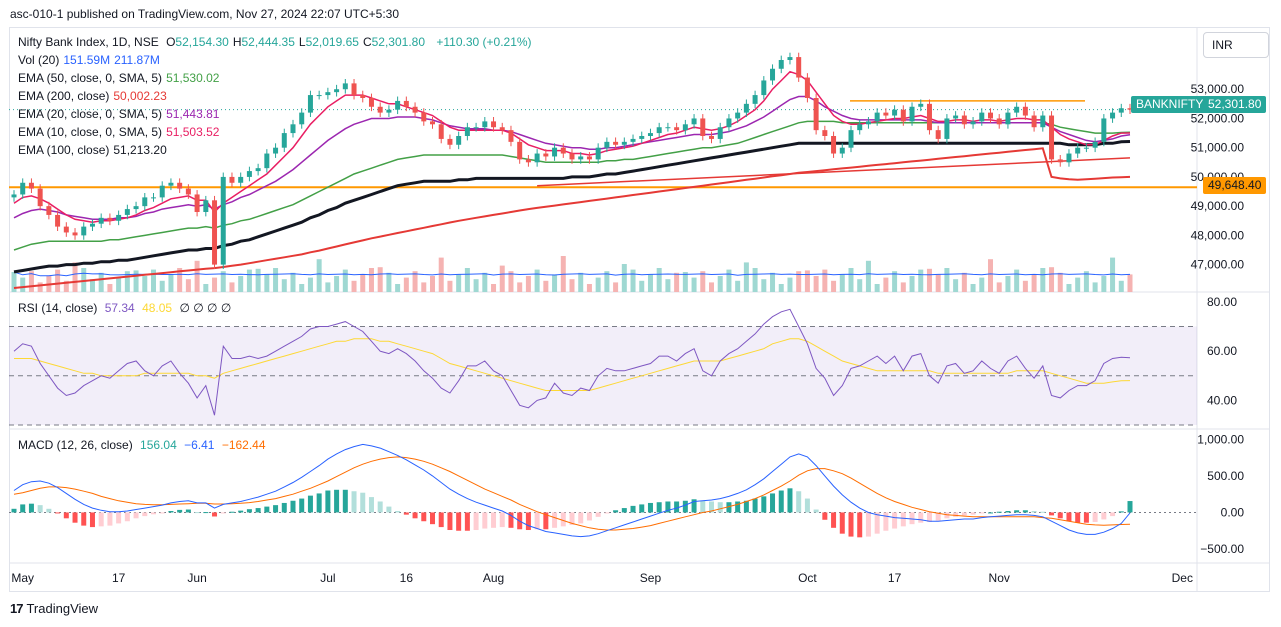 This screenshot has width=1281, height=627. I want to click on legend-row: EMA (10, close, 0, SMA, 5) 51,503.52, so click(277, 132).